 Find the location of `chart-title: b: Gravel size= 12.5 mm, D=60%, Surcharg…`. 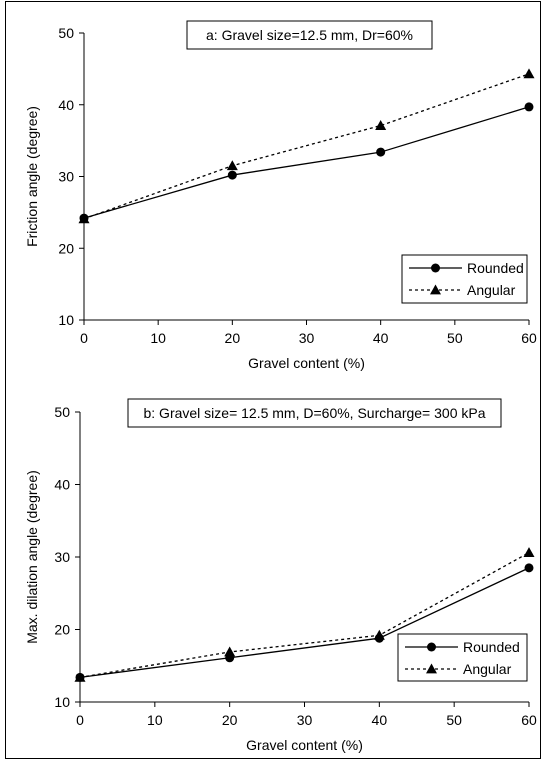

chart-title: b: Gravel size= 12.5 mm, D=60%, Surcharg… is located at coordinates (314, 413).